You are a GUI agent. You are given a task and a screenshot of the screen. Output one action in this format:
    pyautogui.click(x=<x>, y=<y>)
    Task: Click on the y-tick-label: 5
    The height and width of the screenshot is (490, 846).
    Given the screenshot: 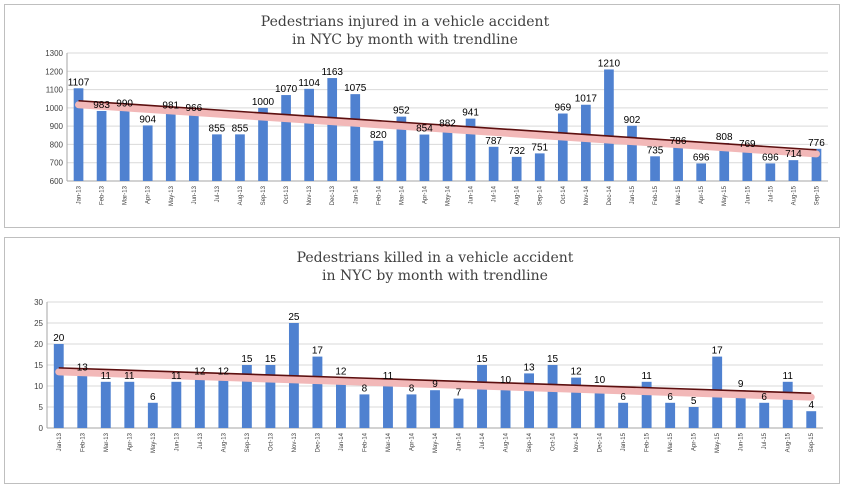 What is the action you would take?
    pyautogui.click(x=41, y=407)
    